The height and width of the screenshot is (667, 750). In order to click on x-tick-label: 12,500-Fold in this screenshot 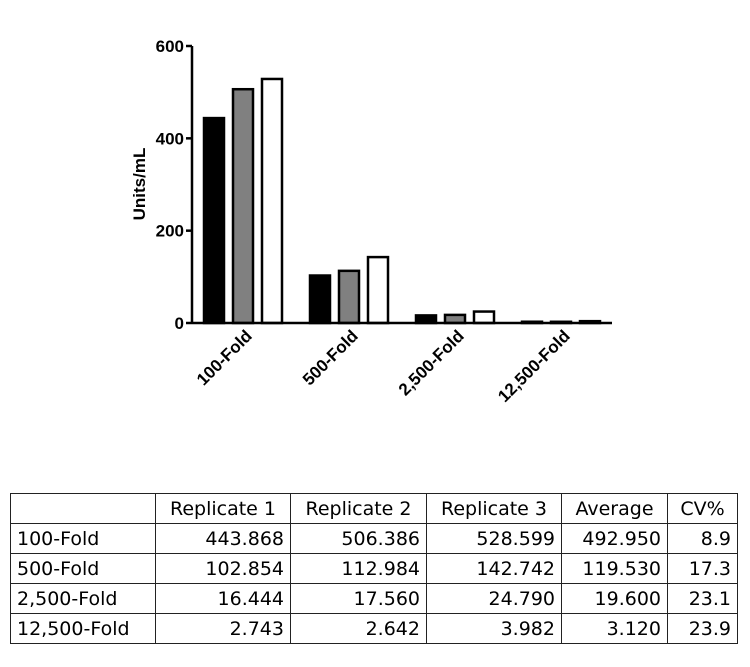, I will do `click(534, 366)`.